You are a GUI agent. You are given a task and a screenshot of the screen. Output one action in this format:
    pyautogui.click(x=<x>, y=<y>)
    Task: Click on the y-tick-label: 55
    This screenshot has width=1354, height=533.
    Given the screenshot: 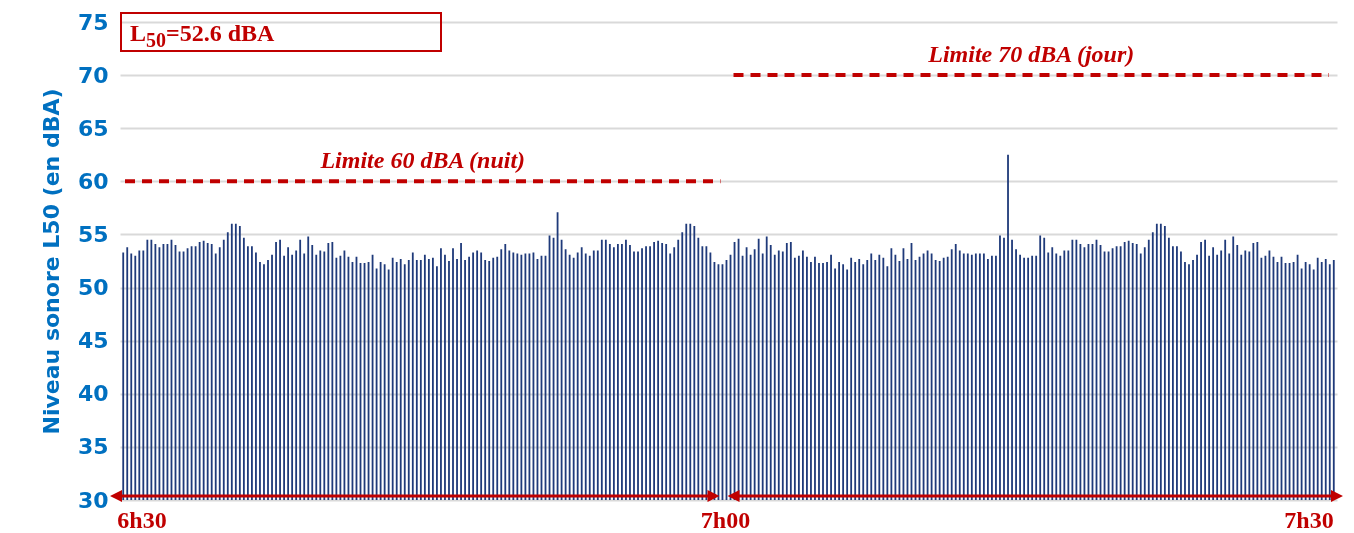 What is the action you would take?
    pyautogui.click(x=93, y=234)
    